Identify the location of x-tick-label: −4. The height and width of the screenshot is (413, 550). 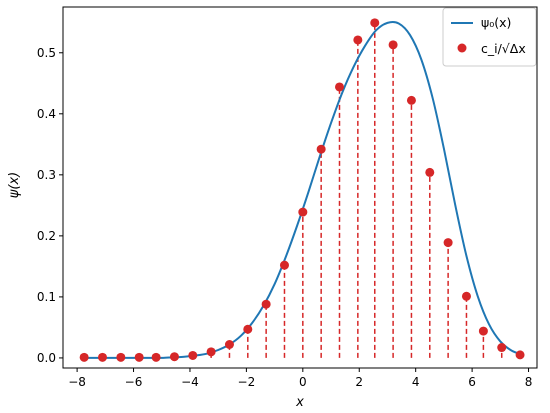
(190, 382).